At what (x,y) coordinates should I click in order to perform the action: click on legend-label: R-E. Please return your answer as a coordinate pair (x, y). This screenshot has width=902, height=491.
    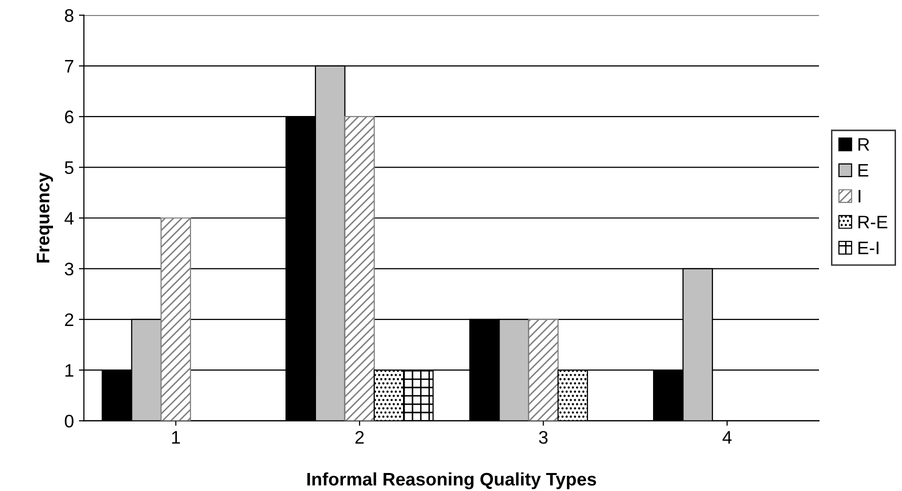
    Looking at the image, I should click on (873, 222).